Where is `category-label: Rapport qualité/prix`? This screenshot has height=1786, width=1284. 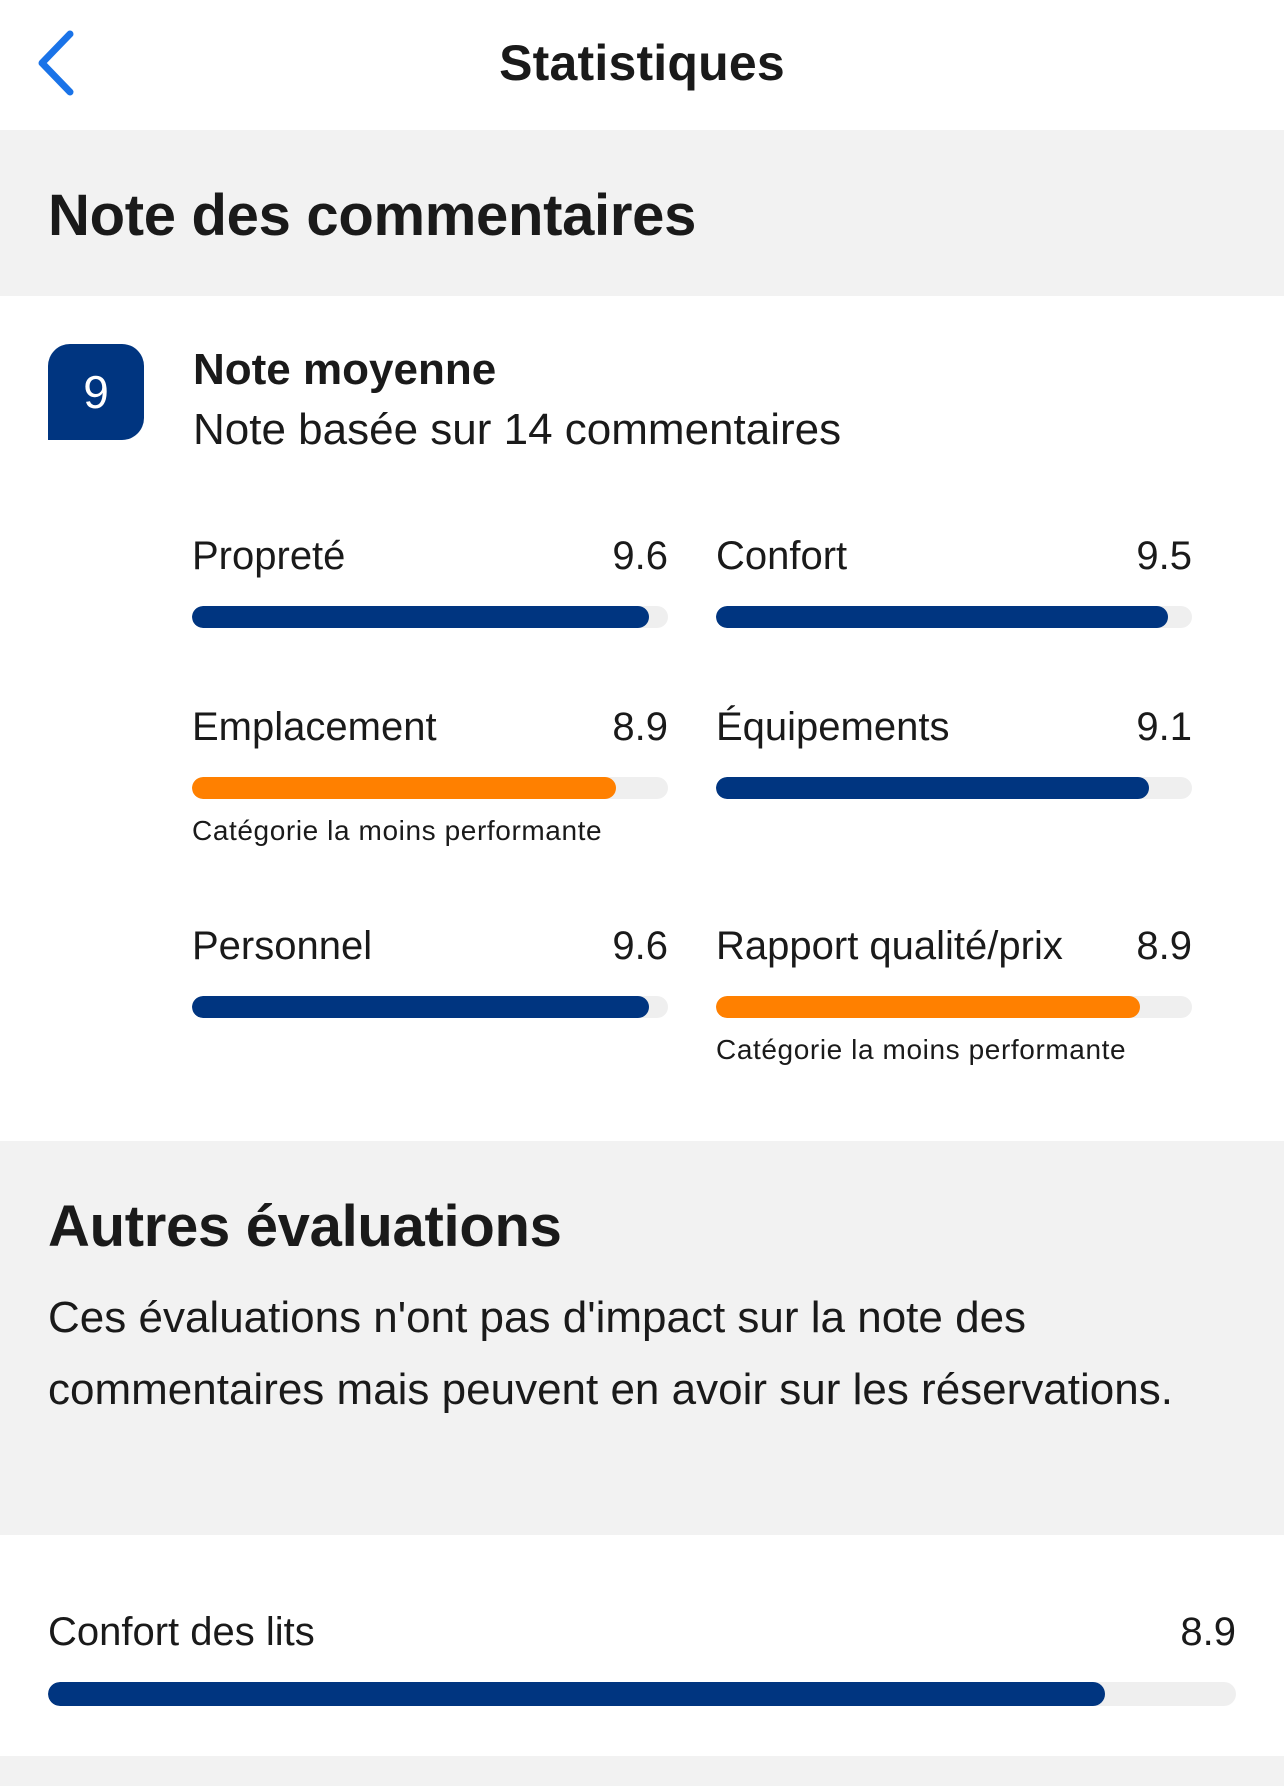 category-label: Rapport qualité/prix is located at coordinates (889, 946).